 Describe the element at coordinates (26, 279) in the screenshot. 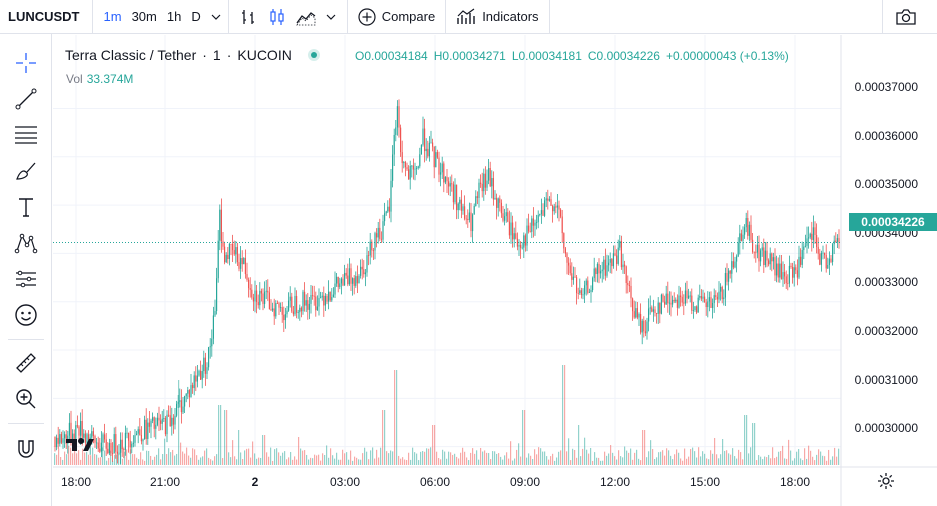

I see `prediction-icon` at that location.